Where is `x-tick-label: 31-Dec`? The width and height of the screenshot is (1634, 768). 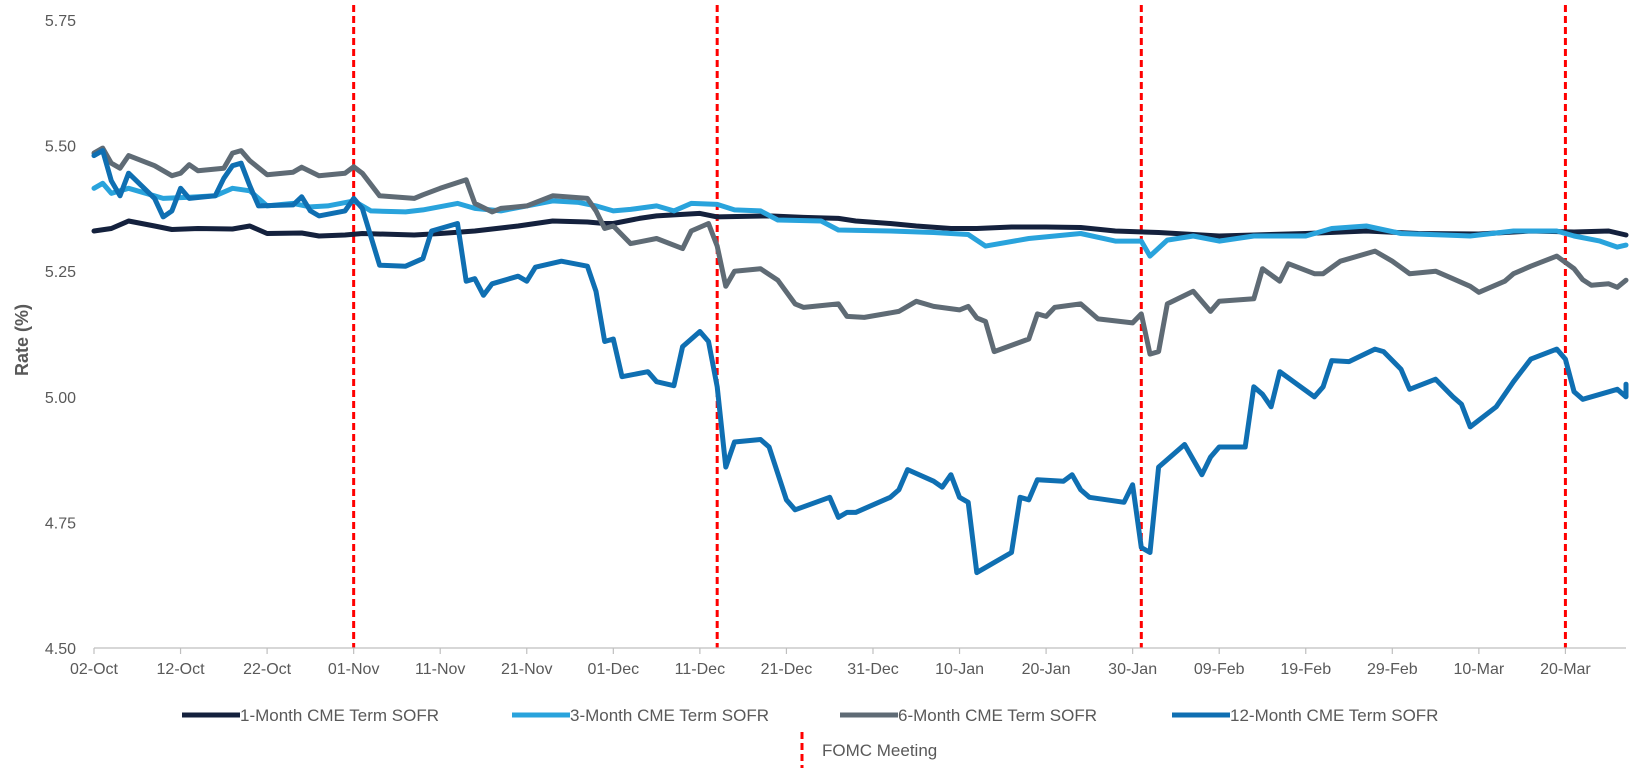
x-tick-label: 31-Dec is located at coordinates (873, 669).